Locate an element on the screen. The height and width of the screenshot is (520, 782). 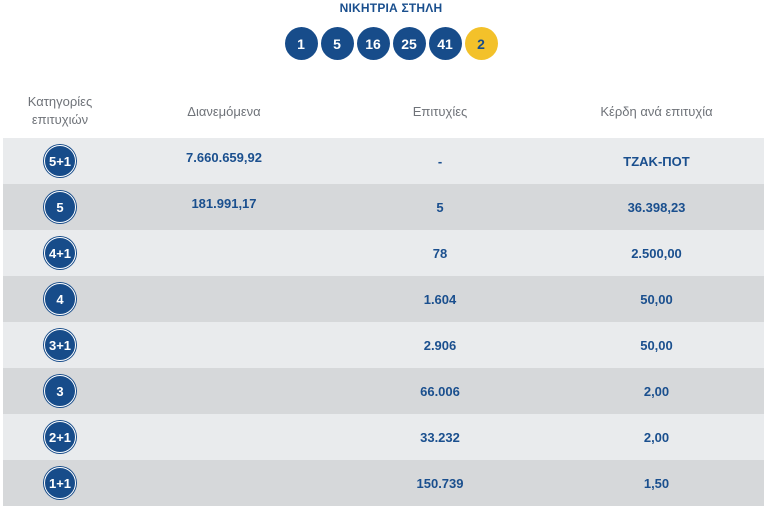
prize-cell: ΤΖΑΚ-ΠΟΤ is located at coordinates (656, 161).